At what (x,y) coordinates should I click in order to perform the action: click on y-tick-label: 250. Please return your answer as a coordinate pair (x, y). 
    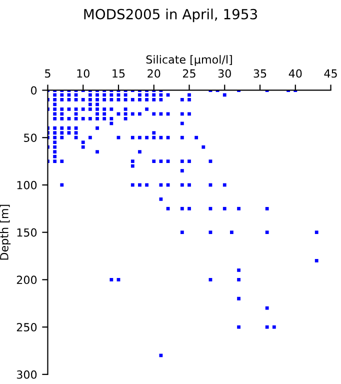
    Looking at the image, I should click on (26, 327).